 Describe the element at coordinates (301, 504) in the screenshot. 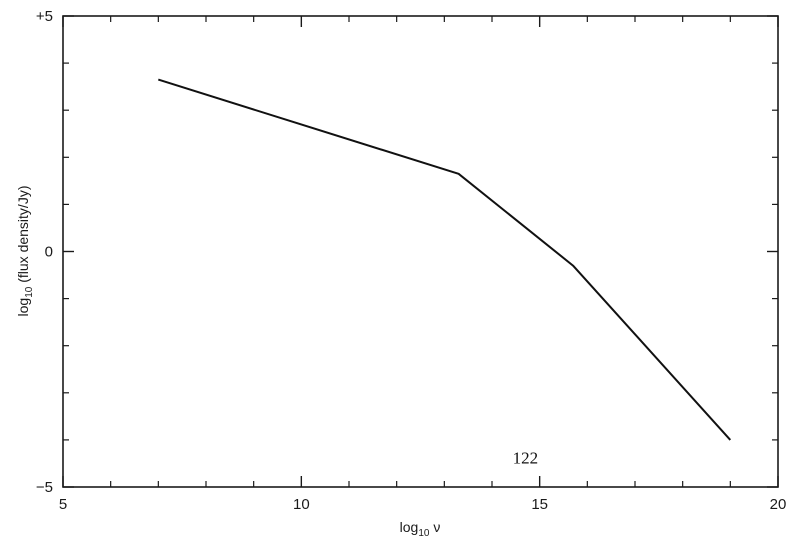

I see `x-tick-label: 10` at that location.